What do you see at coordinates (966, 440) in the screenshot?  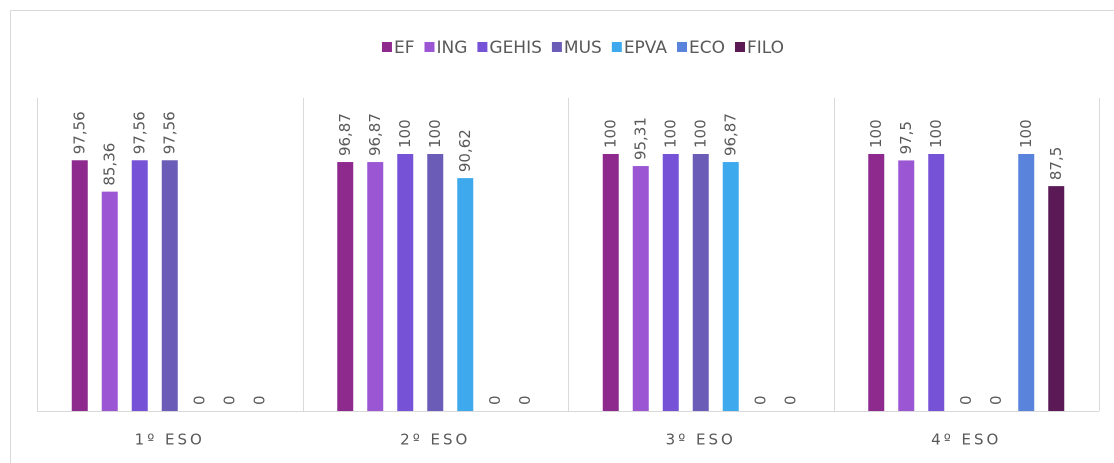 I see `x-tick-label: 4º ESO` at bounding box center [966, 440].